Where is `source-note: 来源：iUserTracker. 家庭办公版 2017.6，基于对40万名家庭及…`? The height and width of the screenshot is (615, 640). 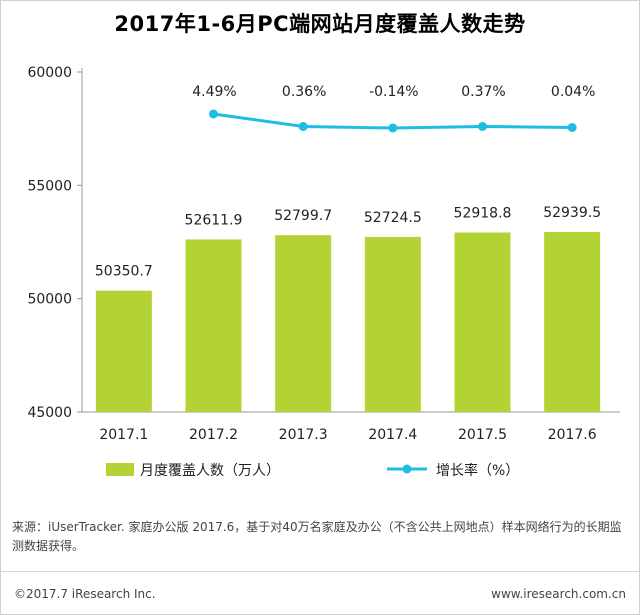 source-note: 来源：iUserTracker. 家庭办公版 2017.6，基于对40万名家庭及… is located at coordinates (317, 536).